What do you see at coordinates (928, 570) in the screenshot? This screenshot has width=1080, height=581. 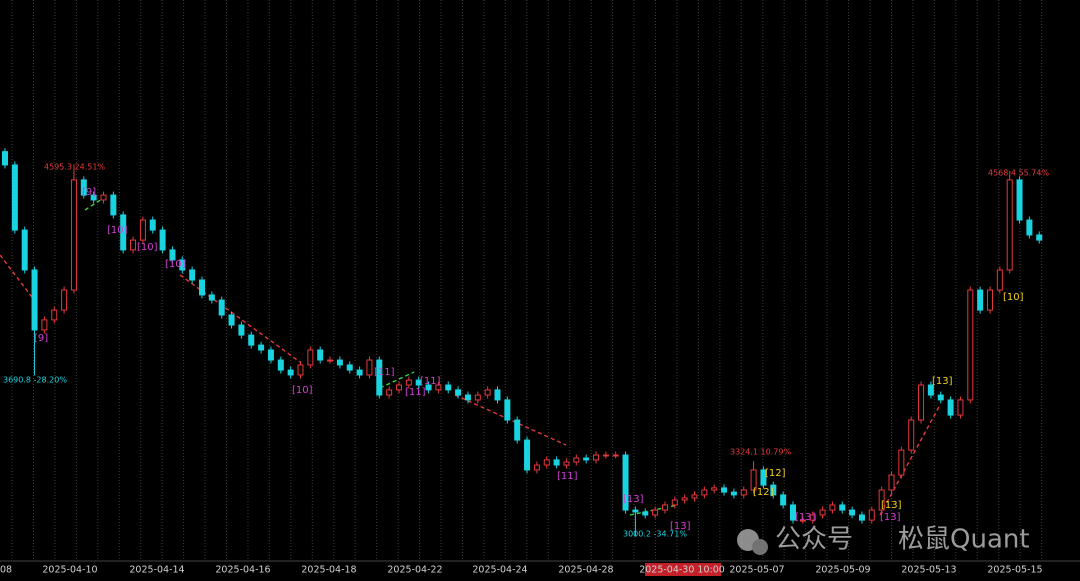 I see `x-tick-label: 2025-05-13` at bounding box center [928, 570].